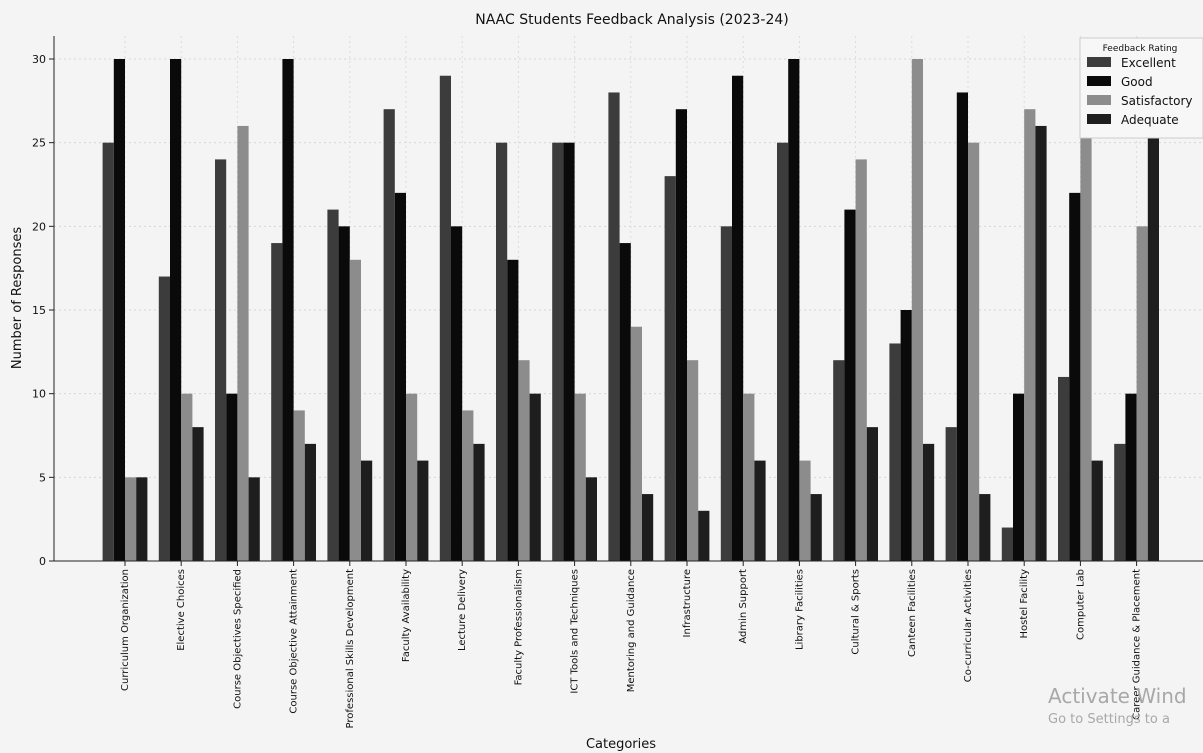 This screenshot has height=753, width=1203. What do you see at coordinates (39, 310) in the screenshot?
I see `y-tick-label-3: 15` at bounding box center [39, 310].